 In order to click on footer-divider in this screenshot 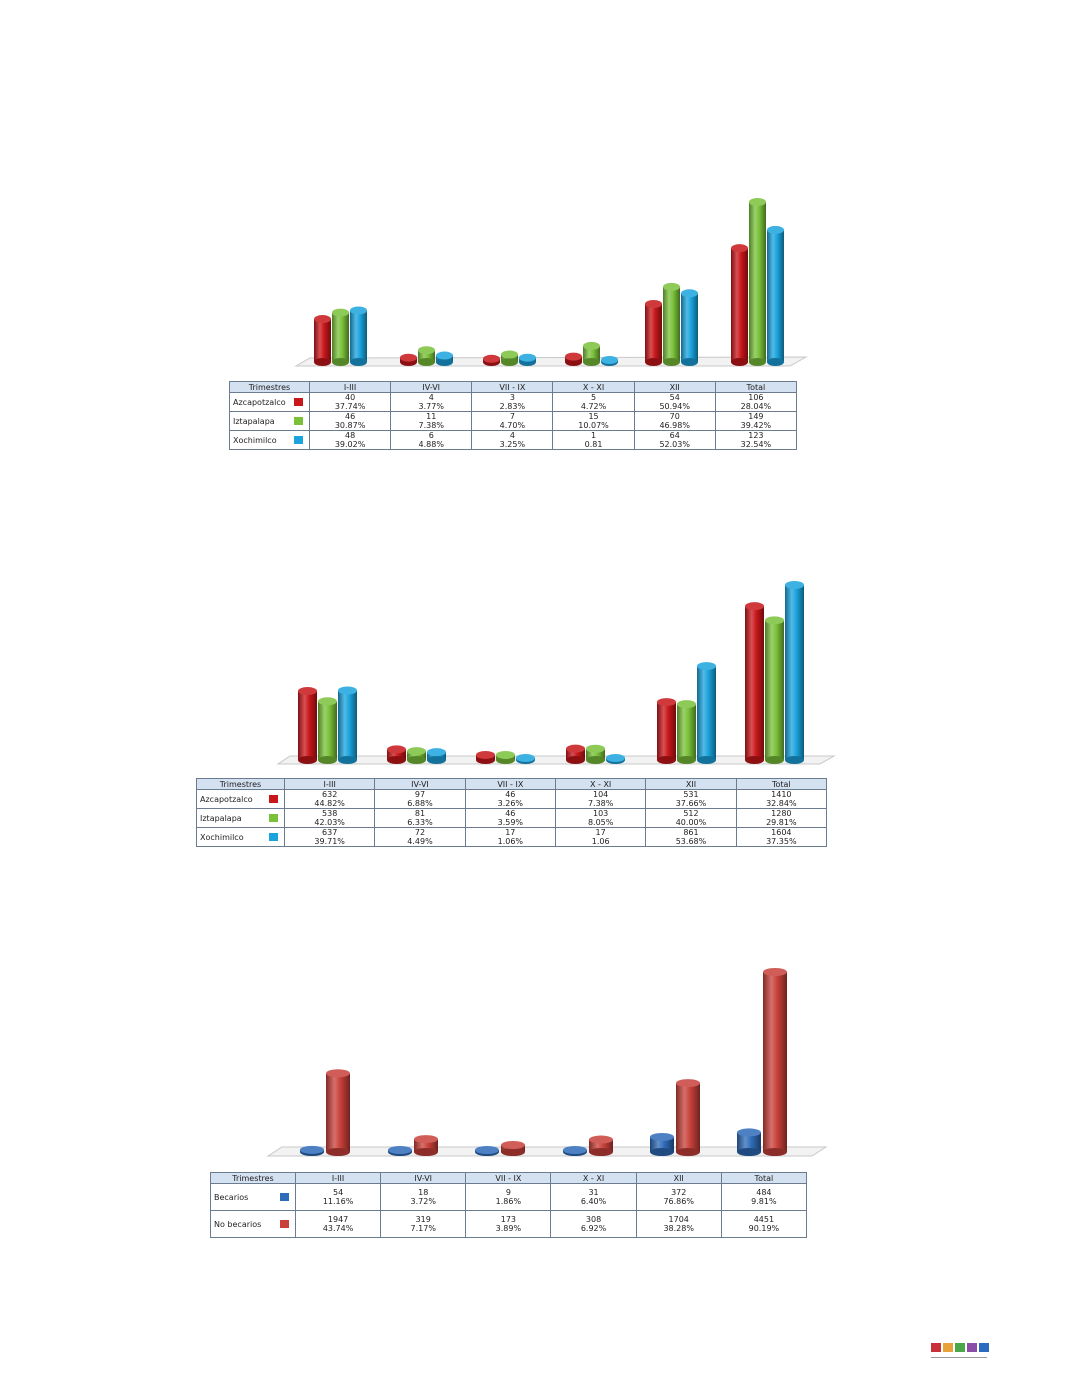, I will do `click(959, 1357)`.